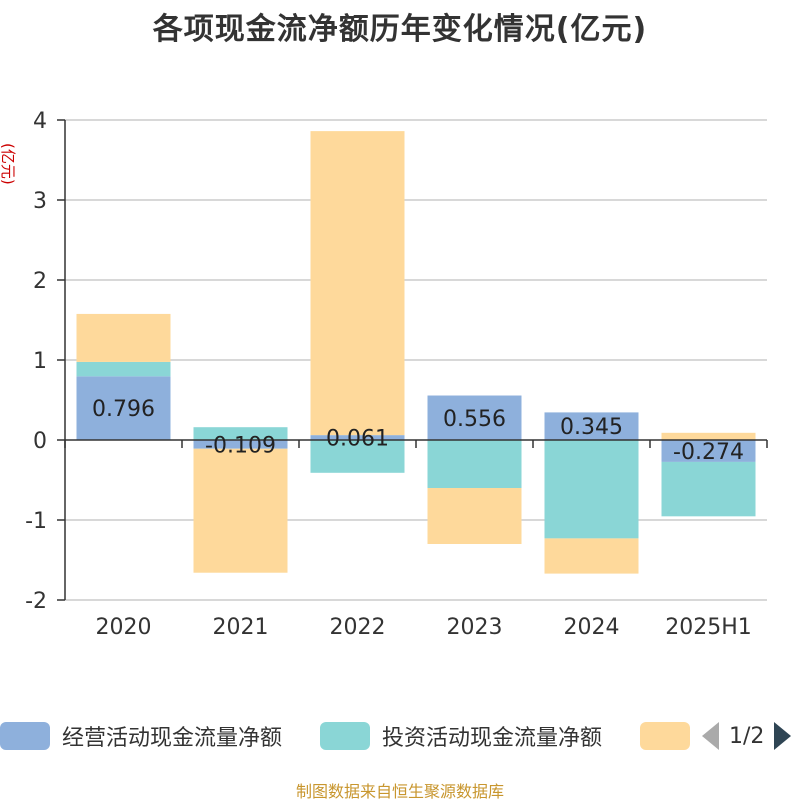 Image resolution: width=800 pixels, height=802 pixels. What do you see at coordinates (591, 556) in the screenshot?
I see `bar-series-2-2024` at bounding box center [591, 556].